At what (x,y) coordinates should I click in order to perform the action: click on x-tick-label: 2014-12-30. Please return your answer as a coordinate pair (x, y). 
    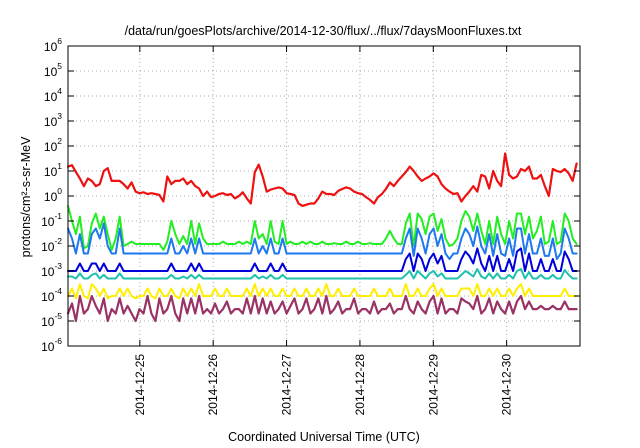
    Looking at the image, I should click on (507, 385).